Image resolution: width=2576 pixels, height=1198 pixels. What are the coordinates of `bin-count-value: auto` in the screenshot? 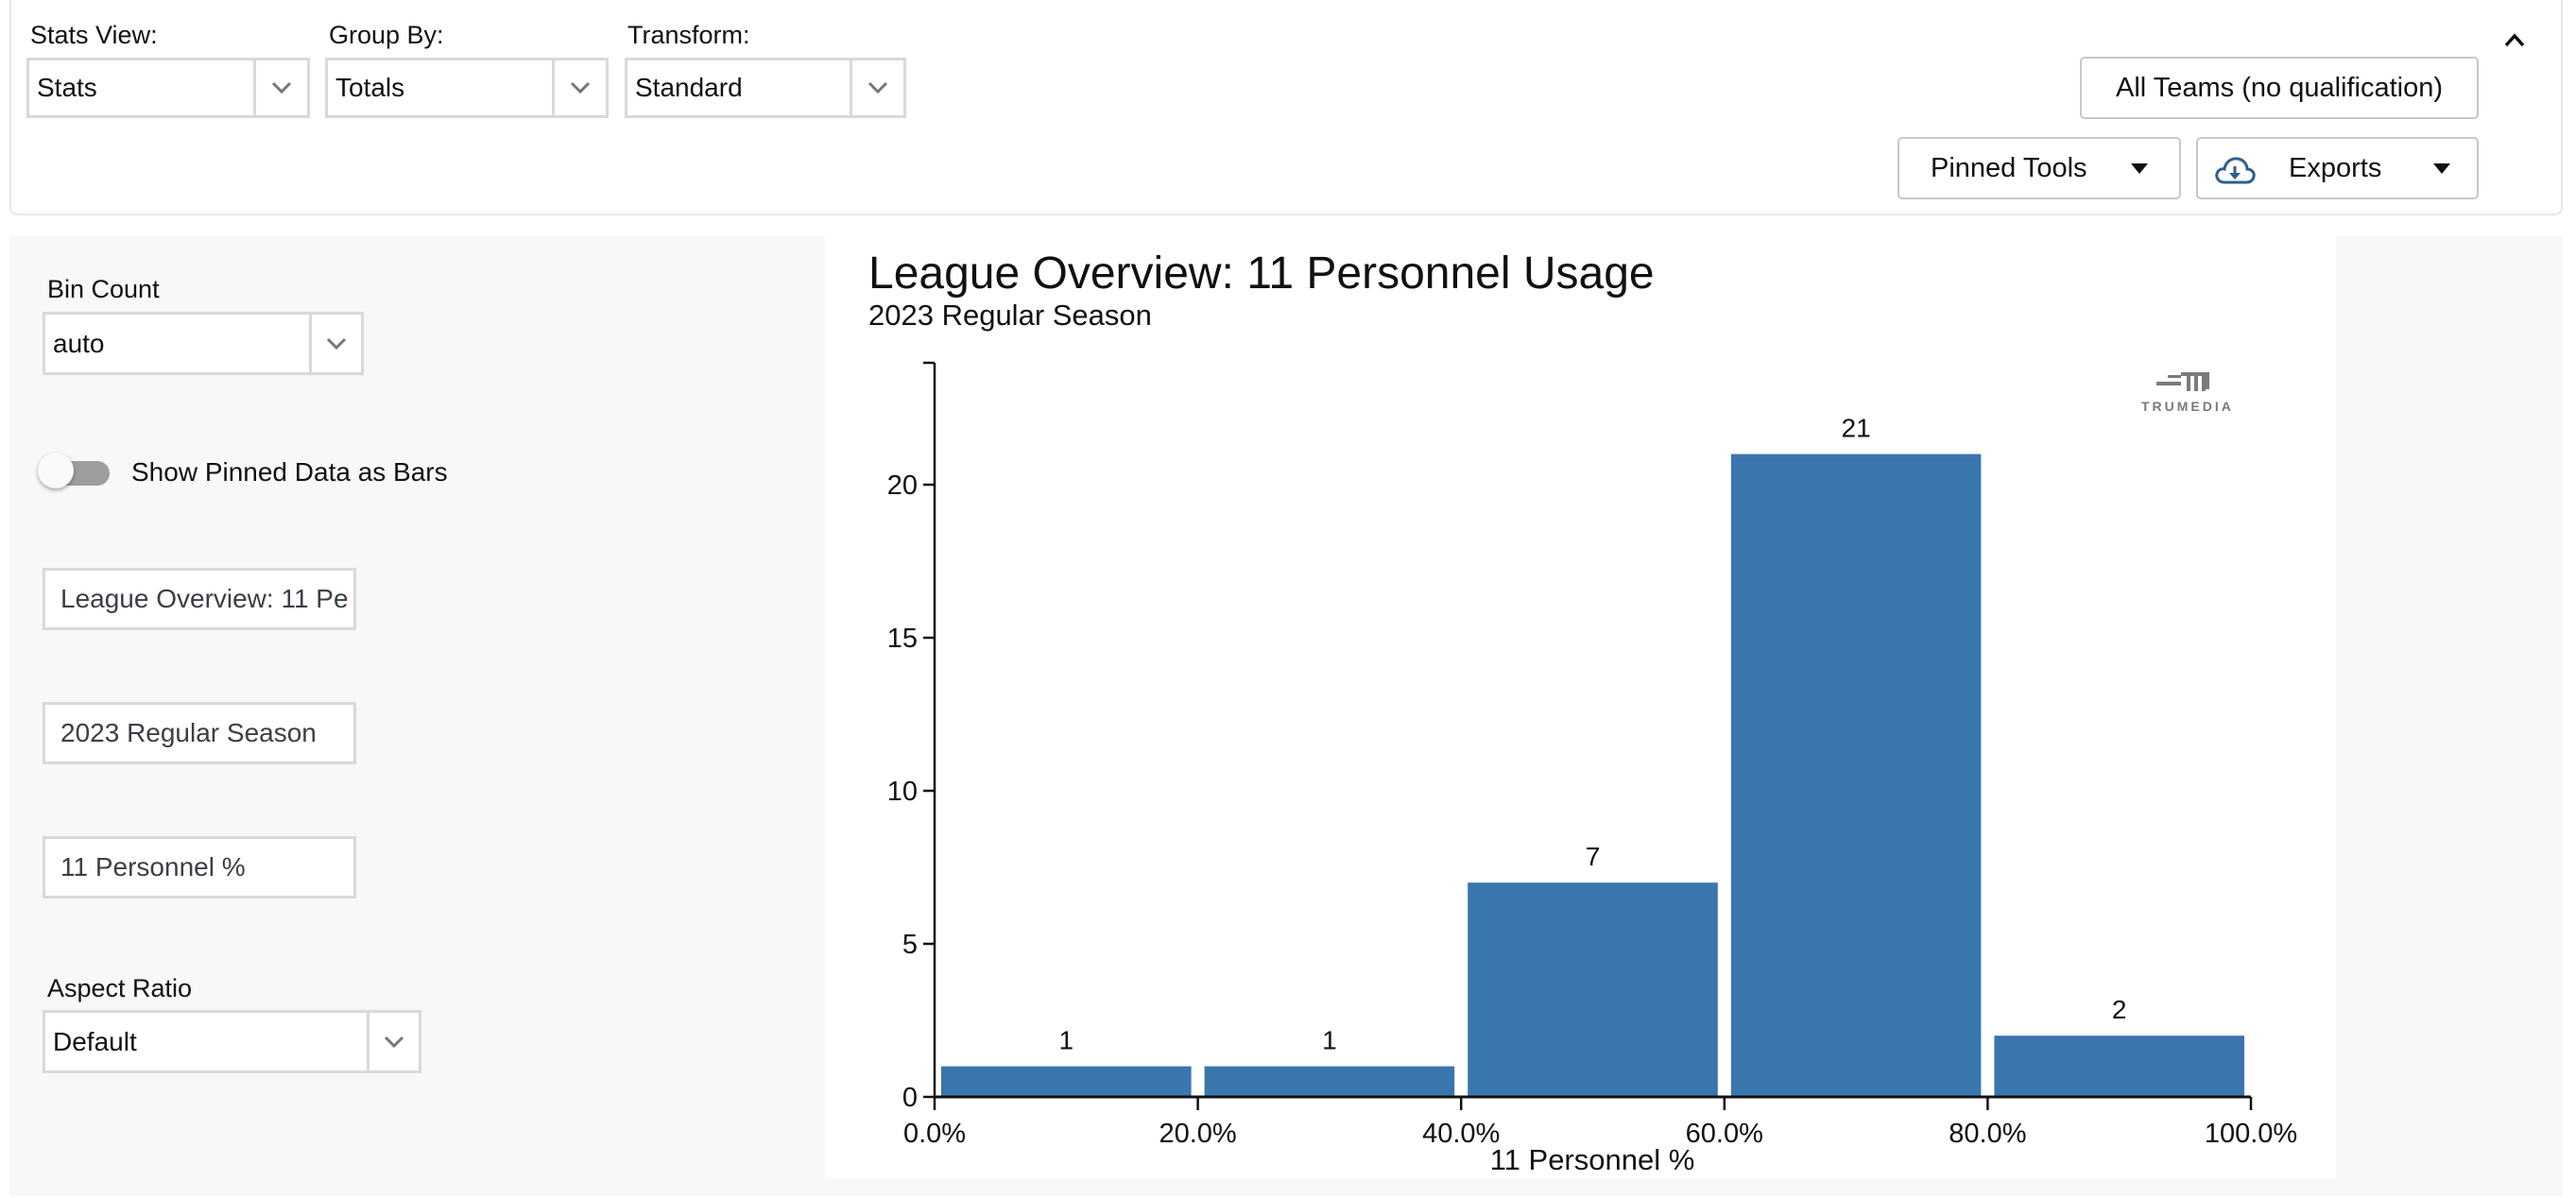 It's located at (79, 343).